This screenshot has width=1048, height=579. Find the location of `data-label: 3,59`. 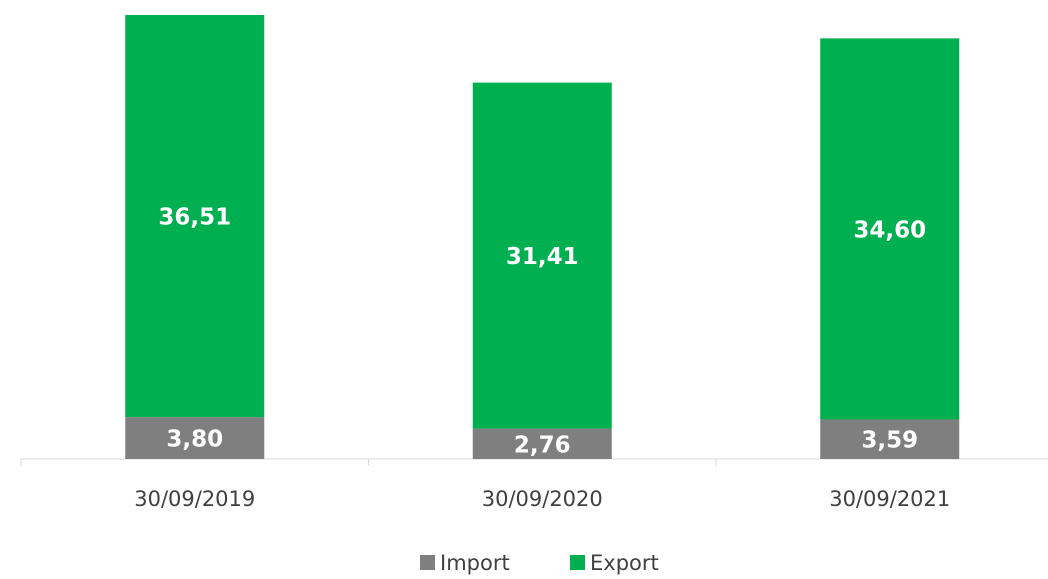

data-label: 3,59 is located at coordinates (889, 441).